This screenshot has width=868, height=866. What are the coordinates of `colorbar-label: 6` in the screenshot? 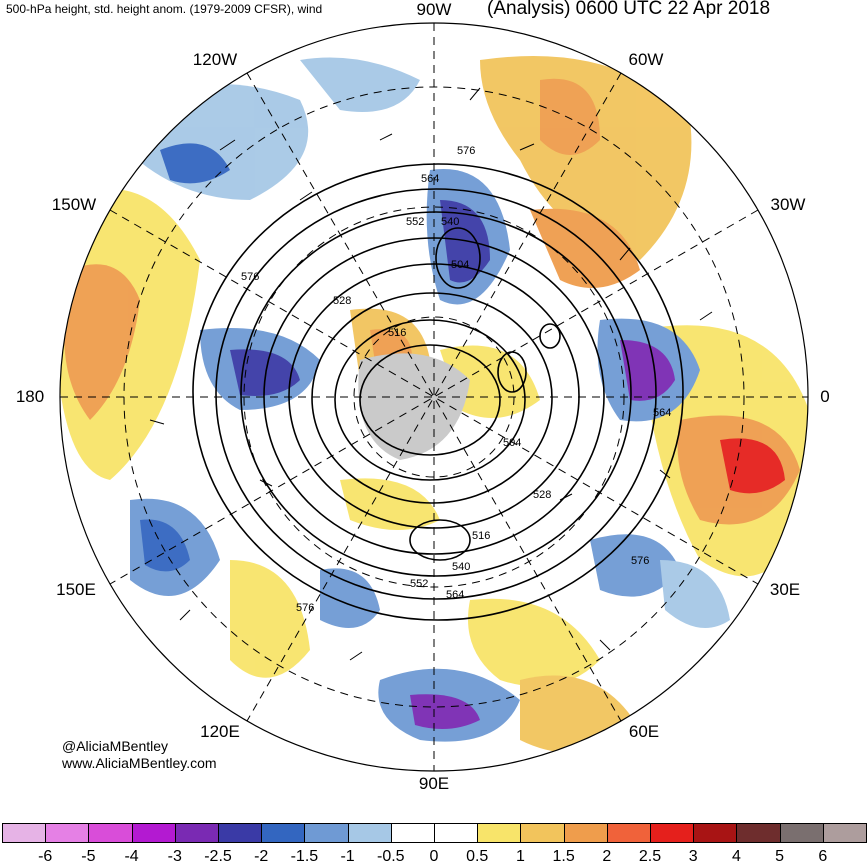 It's located at (823, 856).